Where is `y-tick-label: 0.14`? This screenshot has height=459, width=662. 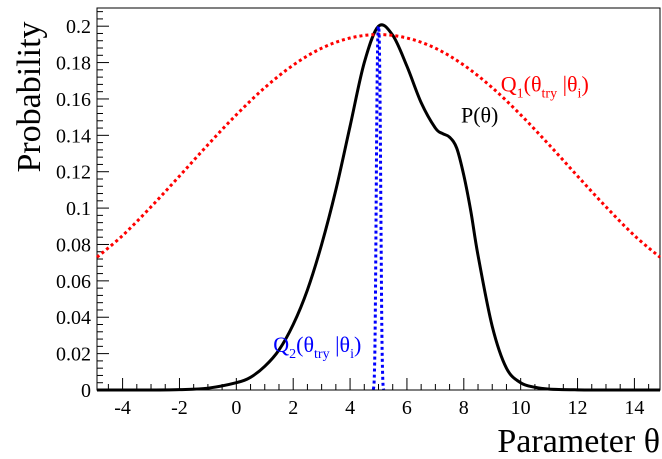 y-tick-label: 0.14 is located at coordinates (73, 136).